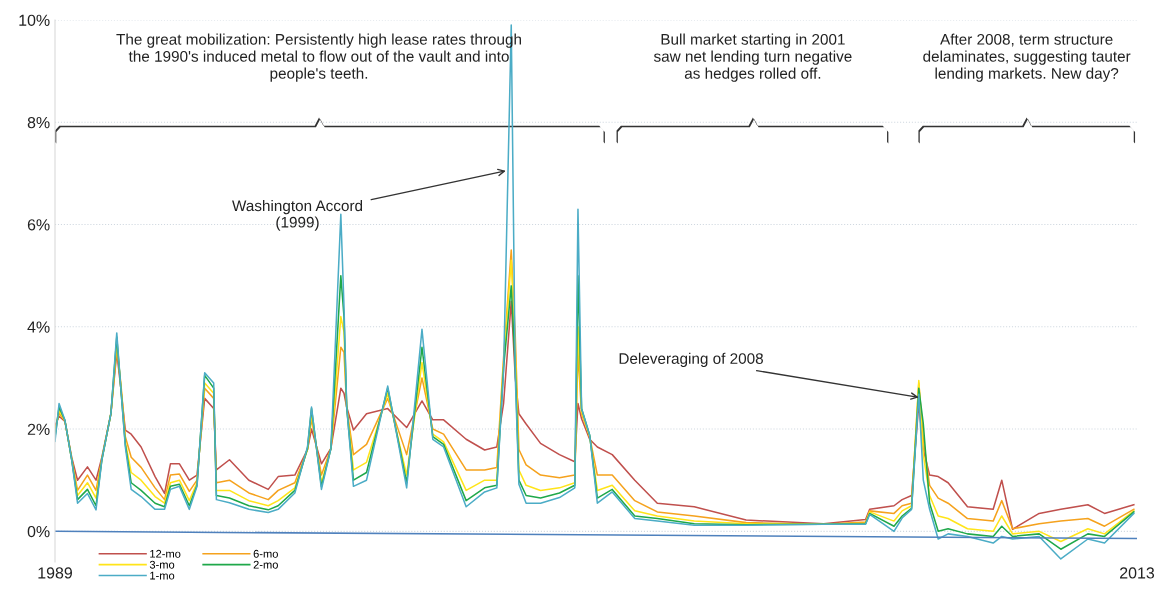  I want to click on annotation: After 2008, term structure delaminates, suggesting tauter lending markets. New day?, so click(1027, 57).